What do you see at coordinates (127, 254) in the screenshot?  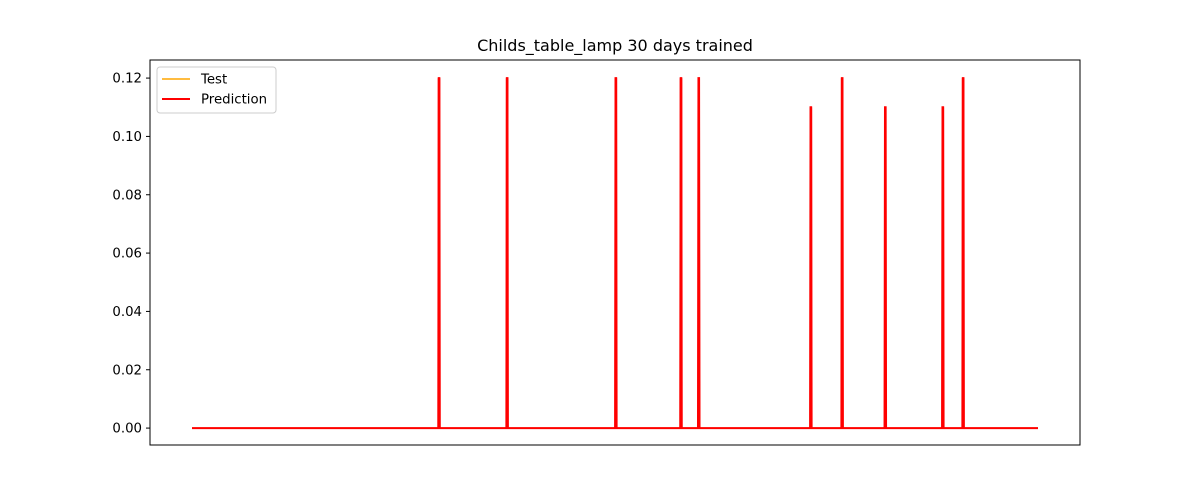 I see `y-tick-label: 0.06` at bounding box center [127, 254].